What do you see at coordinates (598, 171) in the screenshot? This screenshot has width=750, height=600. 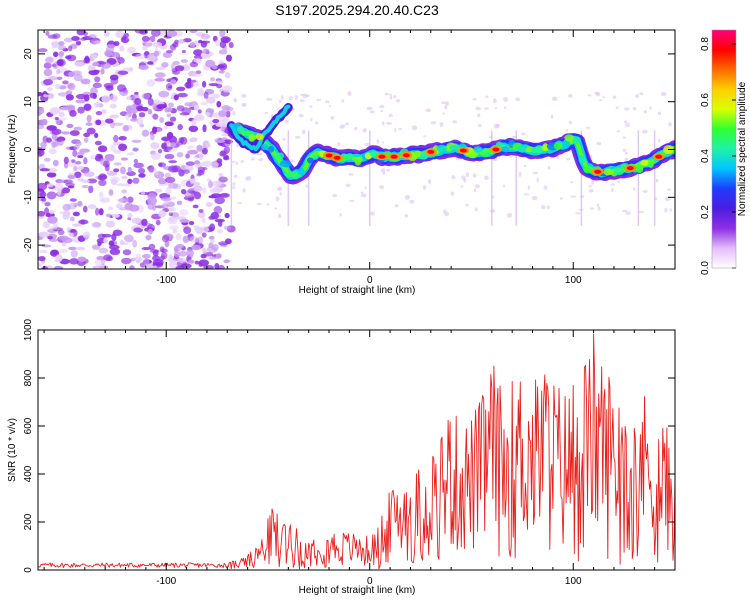 I see `hot-spot` at bounding box center [598, 171].